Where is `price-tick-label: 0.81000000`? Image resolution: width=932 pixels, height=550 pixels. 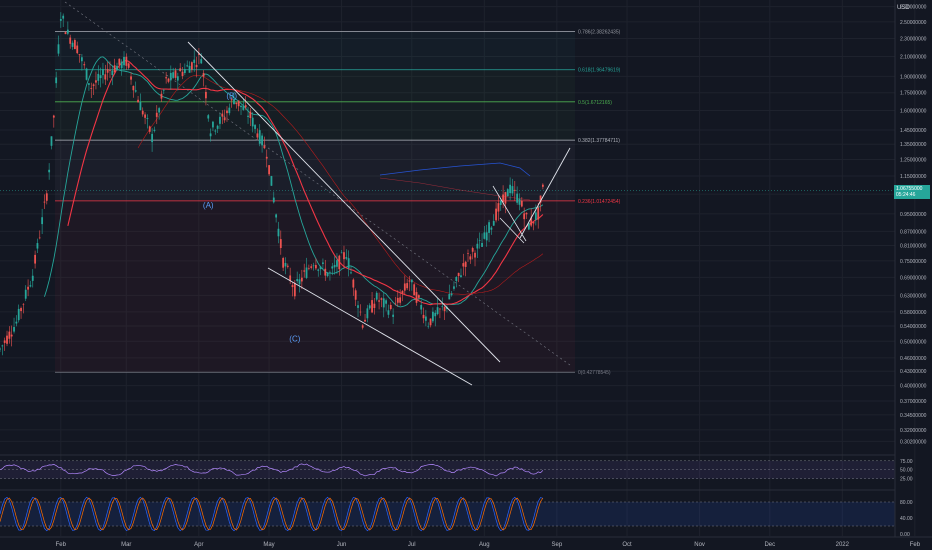
price-tick-label: 0.81000000 is located at coordinates (913, 247).